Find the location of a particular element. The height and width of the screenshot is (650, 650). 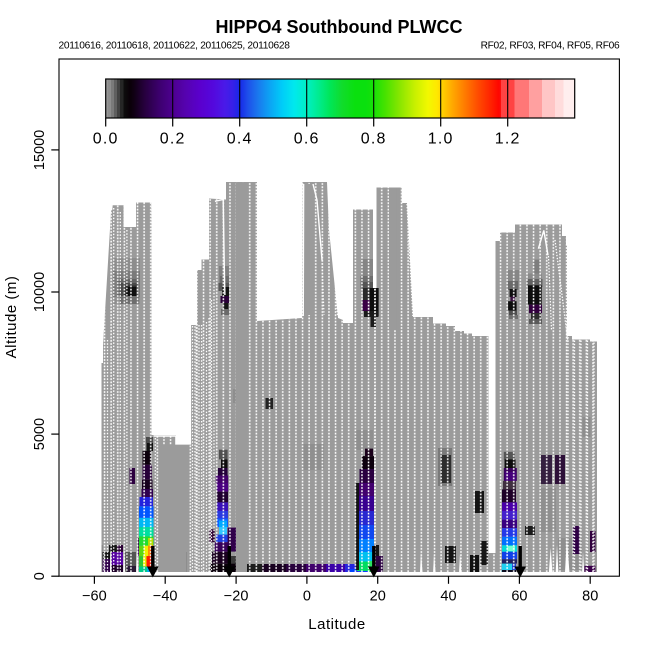

svg-text: 10000 is located at coordinates (40, 292).